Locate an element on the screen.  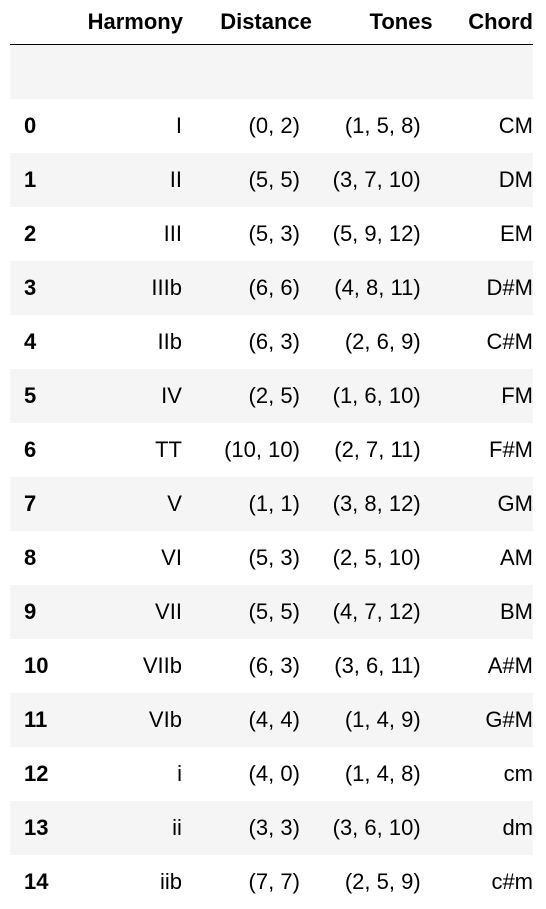
chord-cell: cm is located at coordinates (518, 773).